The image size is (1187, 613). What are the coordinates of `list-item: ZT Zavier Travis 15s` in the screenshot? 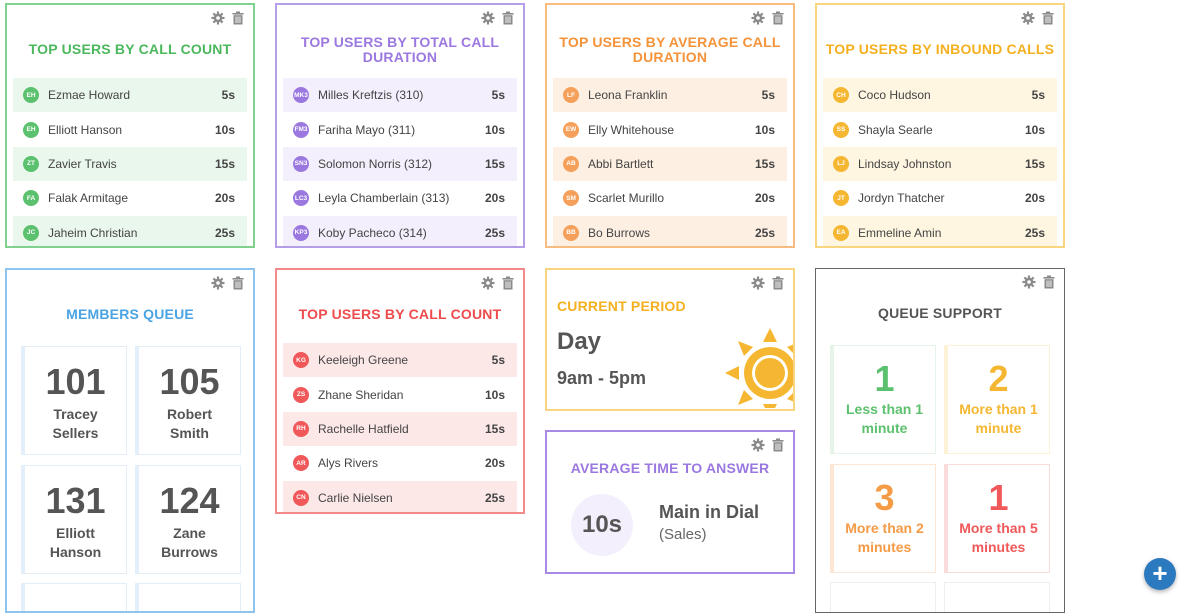 It's located at (130, 164).